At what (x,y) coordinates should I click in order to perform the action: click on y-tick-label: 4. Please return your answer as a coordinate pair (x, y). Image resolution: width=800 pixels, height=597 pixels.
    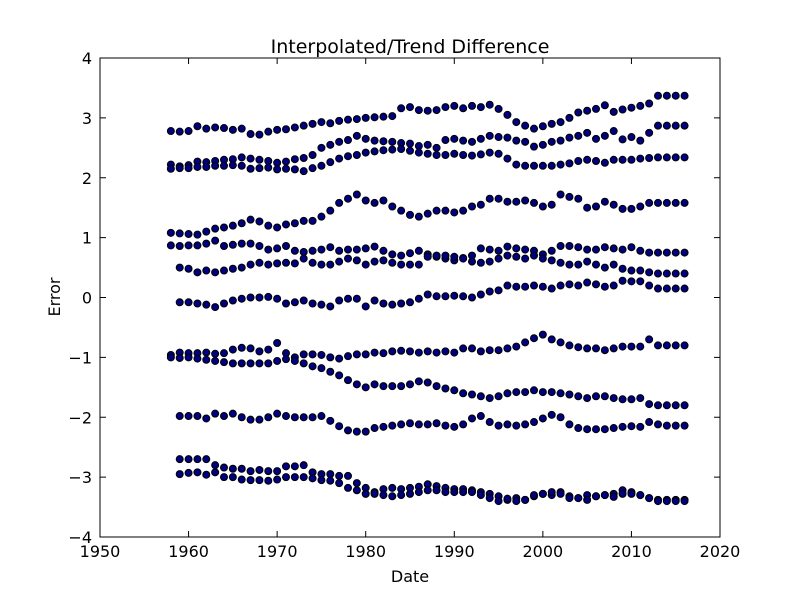
    Looking at the image, I should click on (87, 58).